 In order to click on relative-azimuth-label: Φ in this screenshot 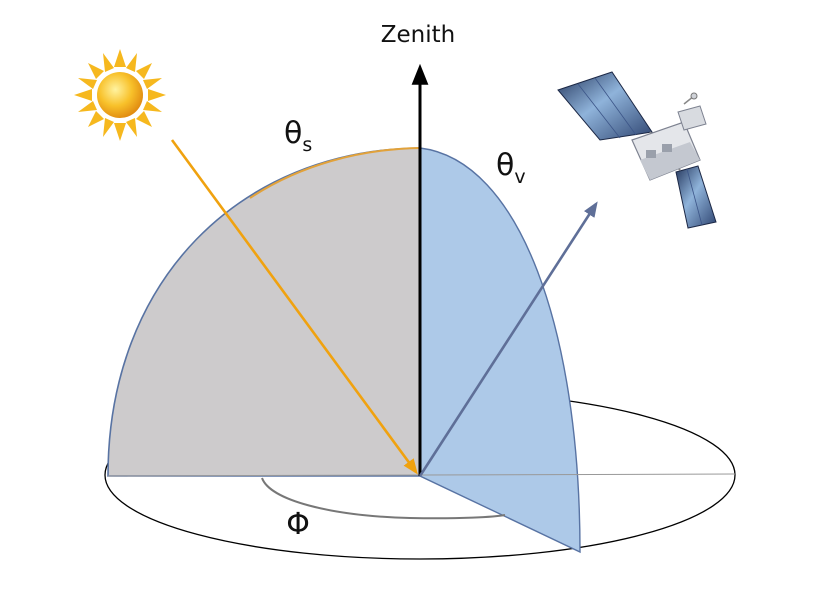, I will do `click(298, 524)`.